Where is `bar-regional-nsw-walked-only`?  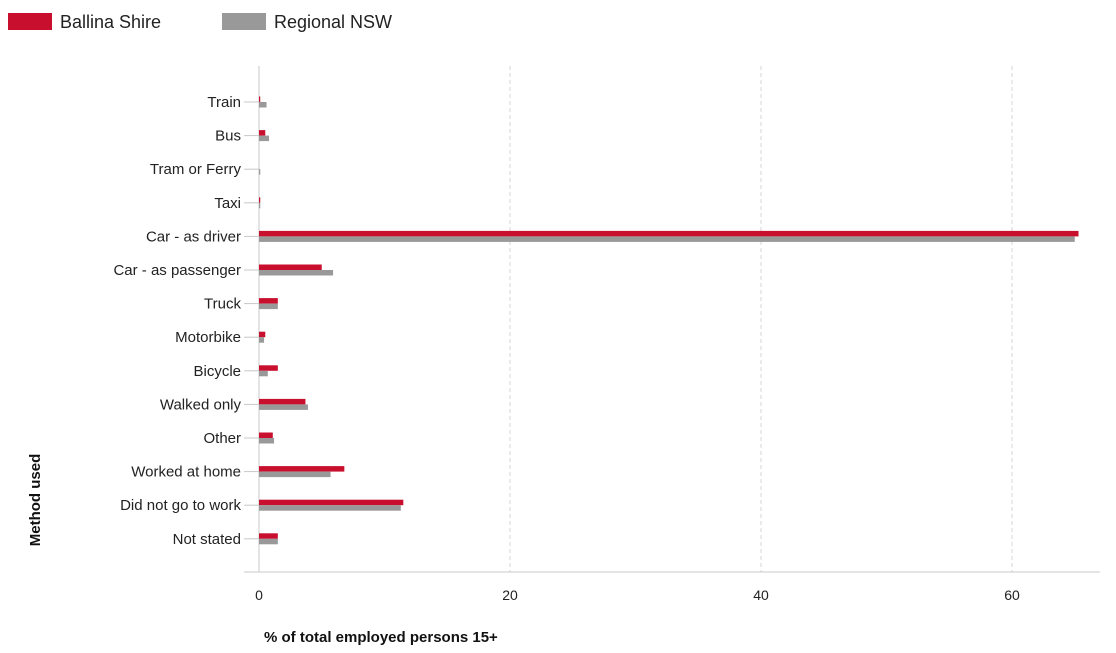
bar-regional-nsw-walked-only is located at coordinates (283, 407).